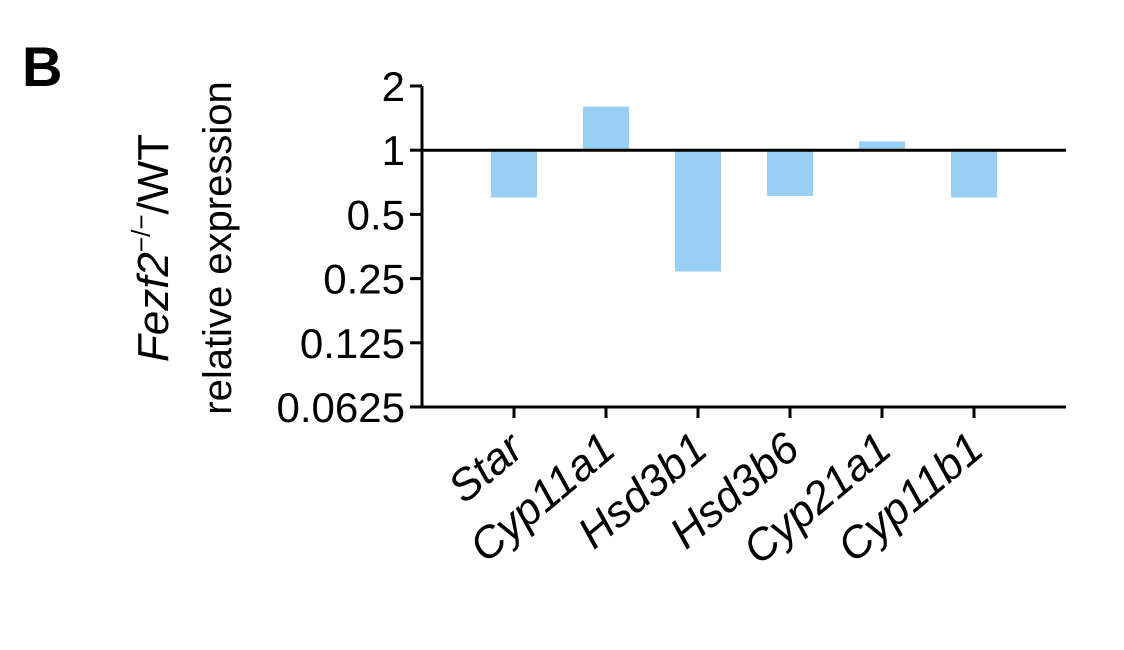  I want to click on y-axis-ratio-label: /WT, so click(153, 174).